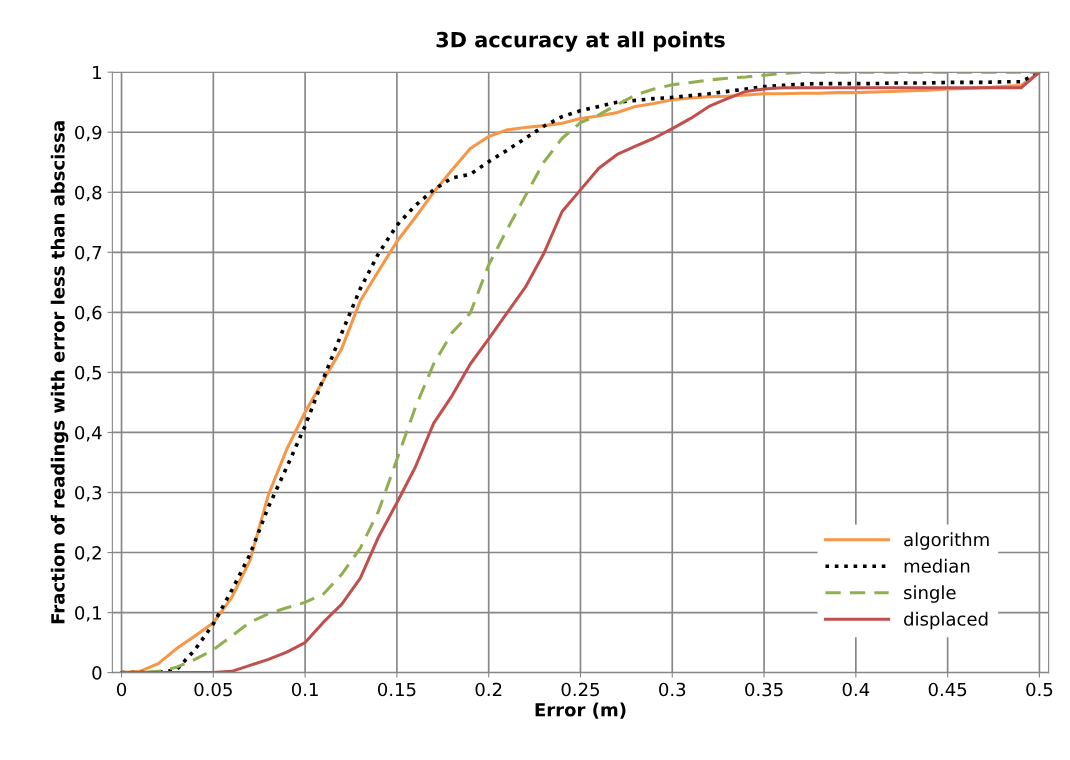  Describe the element at coordinates (88, 433) in the screenshot. I see `y-tick-label: 0,4` at that location.